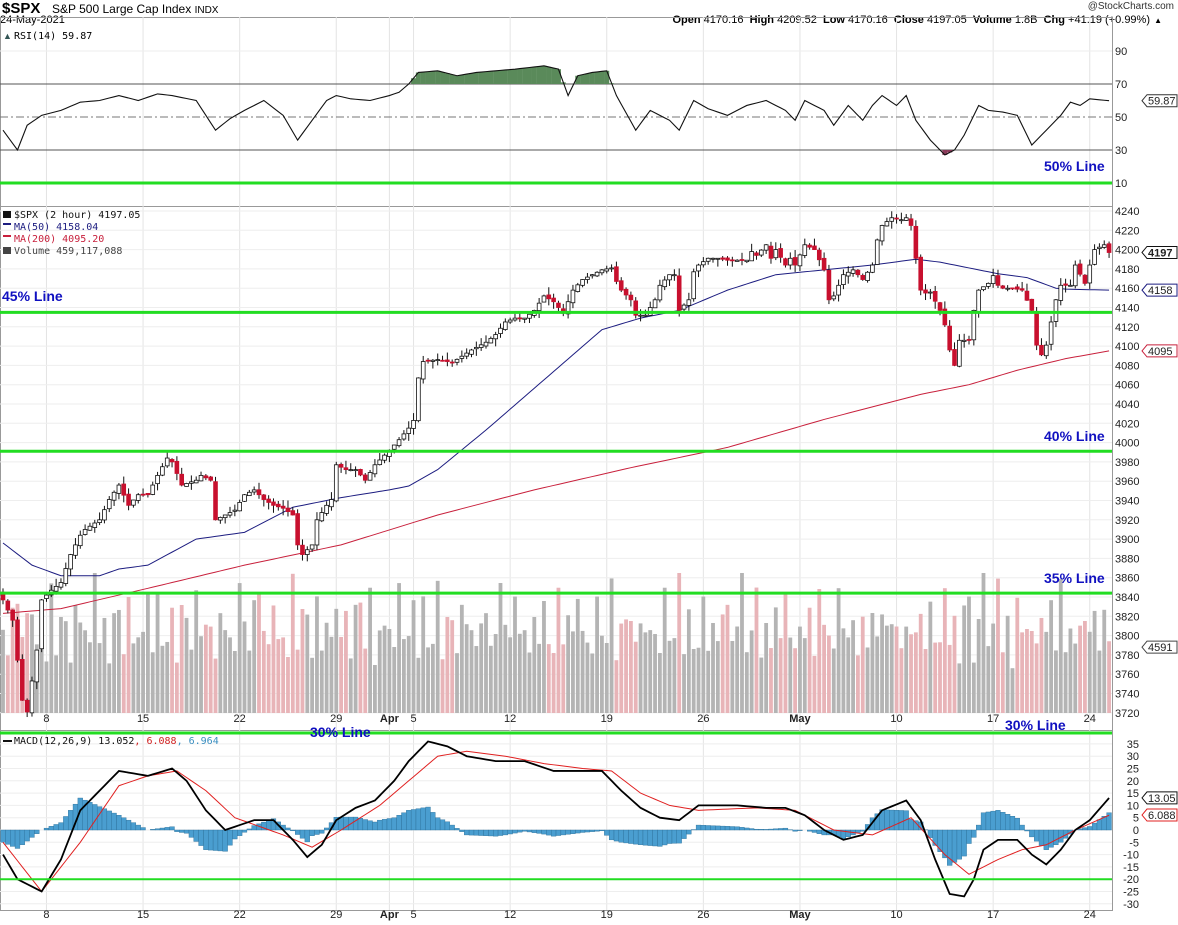  Describe the element at coordinates (7, 250) in the screenshot. I see `legend-swatch-icon` at that location.